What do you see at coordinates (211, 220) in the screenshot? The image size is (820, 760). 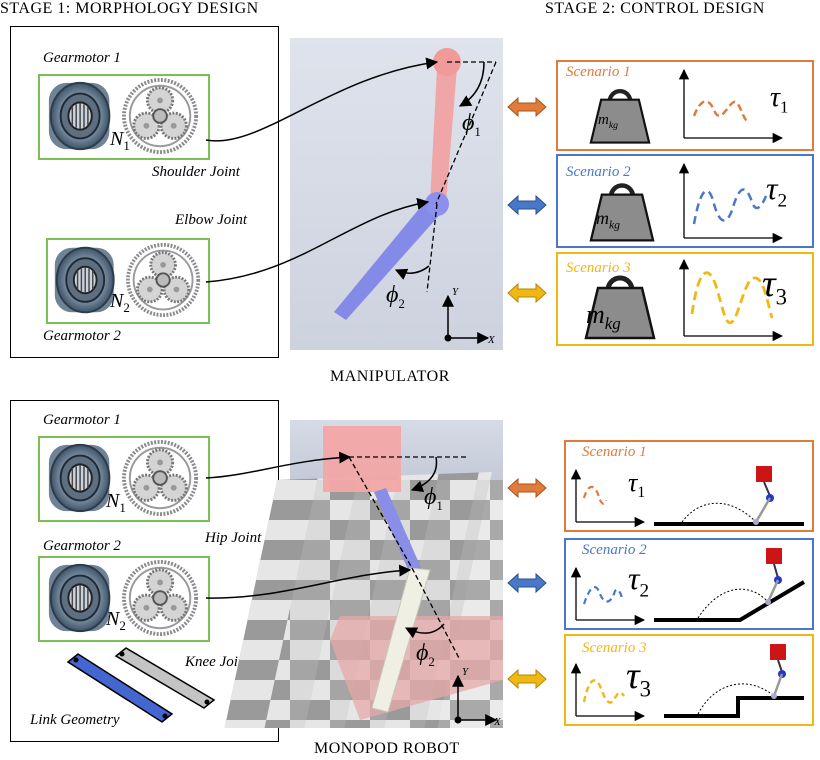 I see `elbow-joint-label: Elbow Joint` at bounding box center [211, 220].